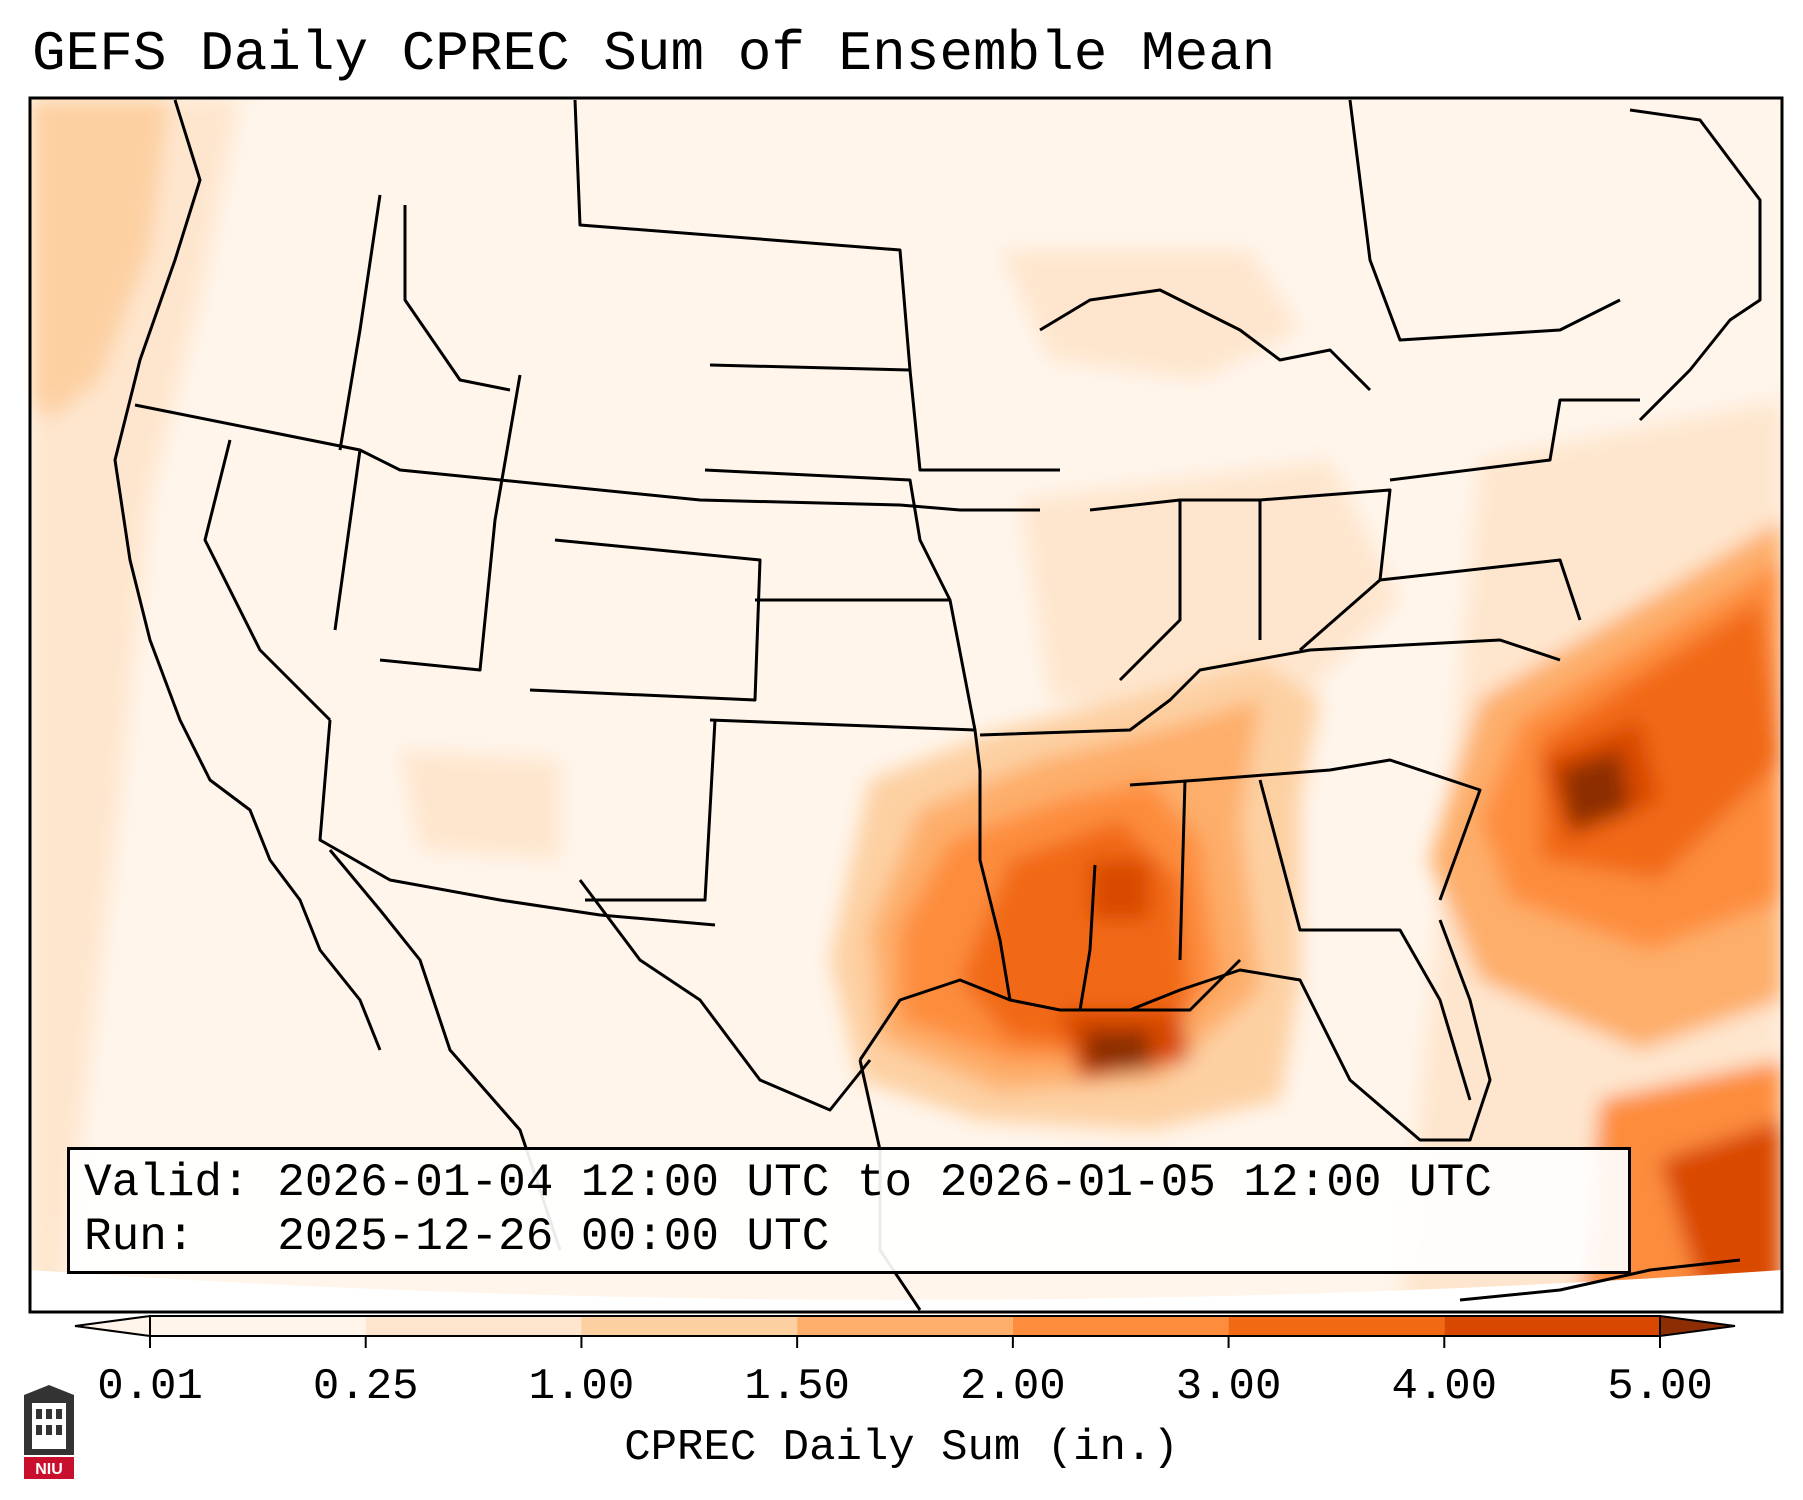  What do you see at coordinates (139, 1237) in the screenshot?
I see `run-label: Run:` at bounding box center [139, 1237].